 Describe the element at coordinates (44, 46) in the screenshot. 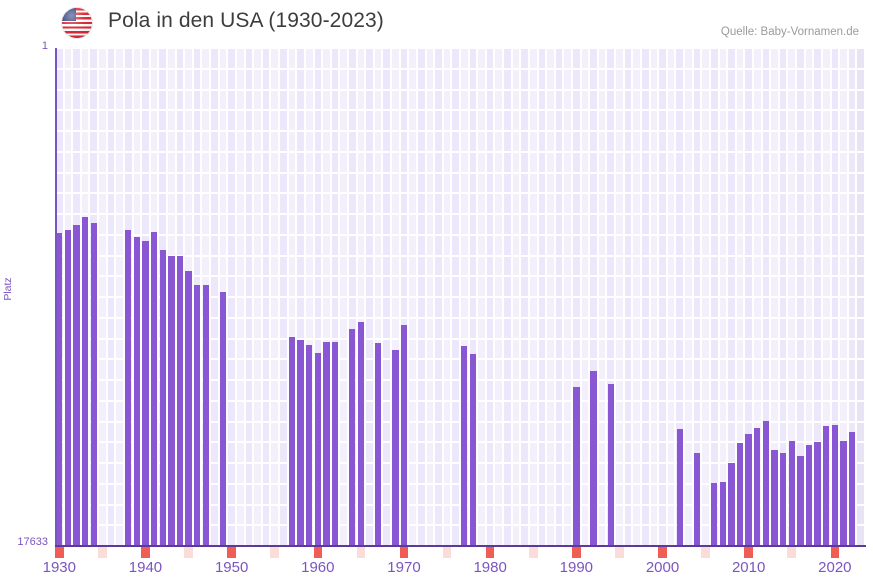

I see `y-axis-top-label: 1` at that location.